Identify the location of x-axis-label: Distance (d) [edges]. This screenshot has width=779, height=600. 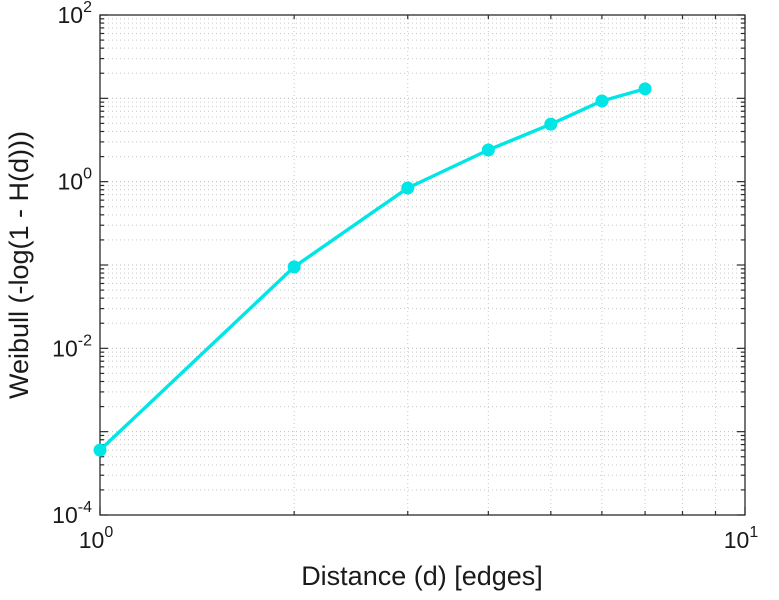
(422, 576).